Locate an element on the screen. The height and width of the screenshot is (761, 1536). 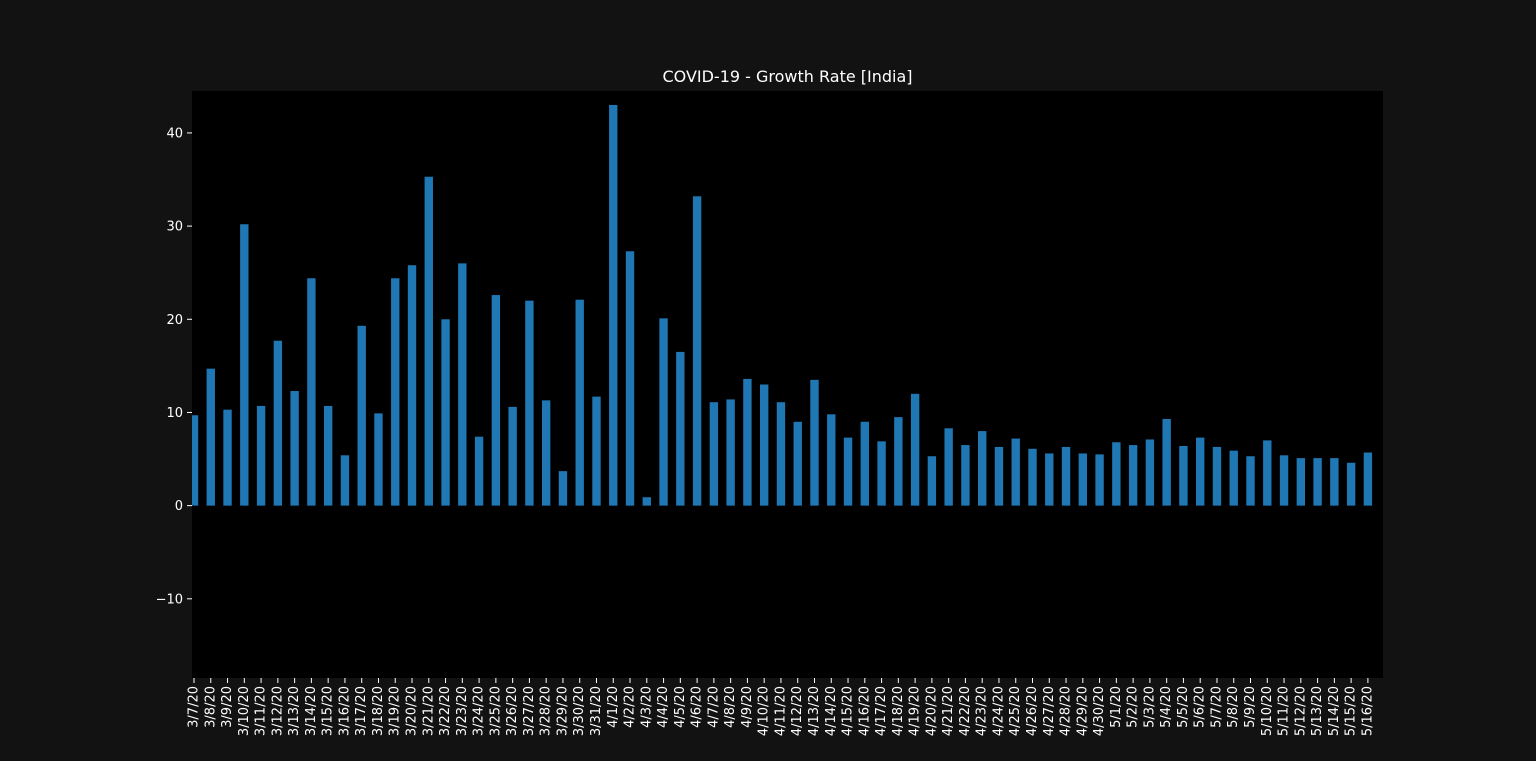
bar-3/26/20 is located at coordinates (512, 456).